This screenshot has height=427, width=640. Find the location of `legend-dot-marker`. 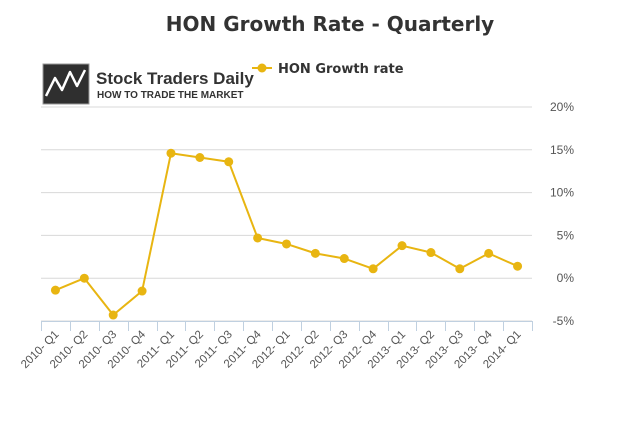

legend-dot-marker is located at coordinates (262, 68).